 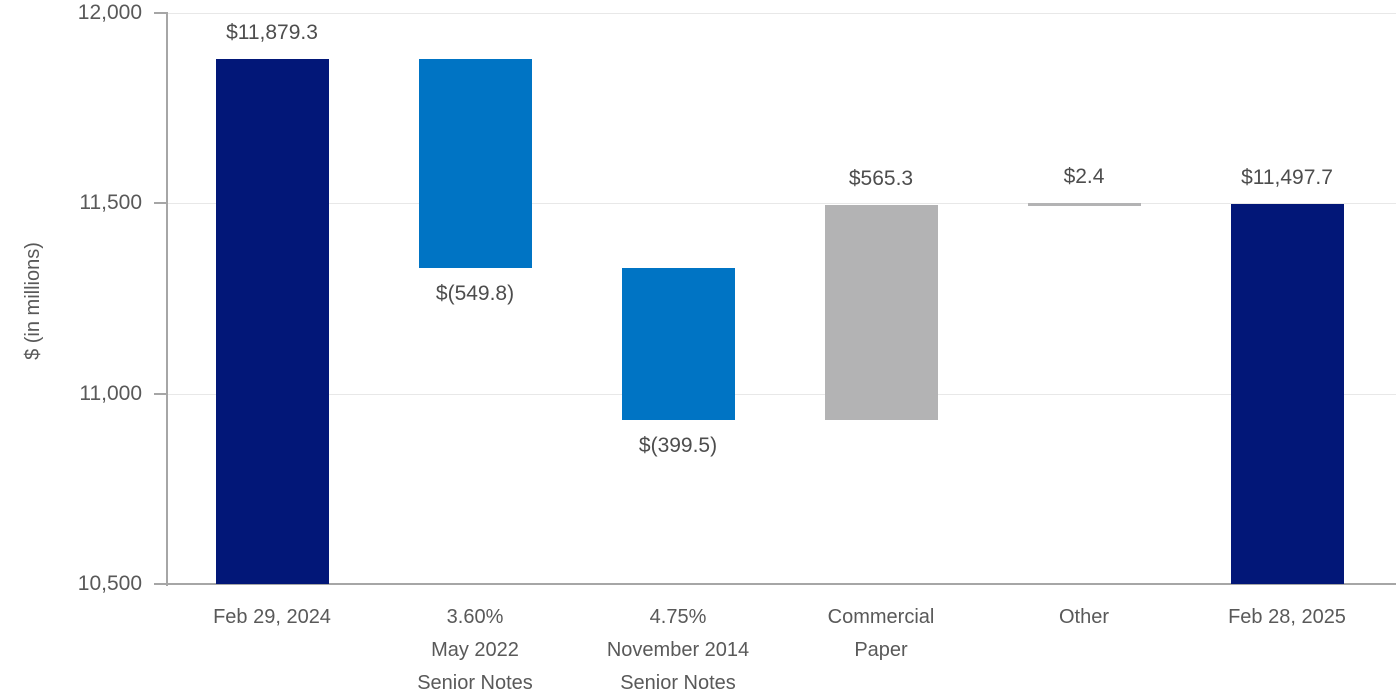 I want to click on category-label-line: Feb 28, 2025, so click(x=1287, y=617).